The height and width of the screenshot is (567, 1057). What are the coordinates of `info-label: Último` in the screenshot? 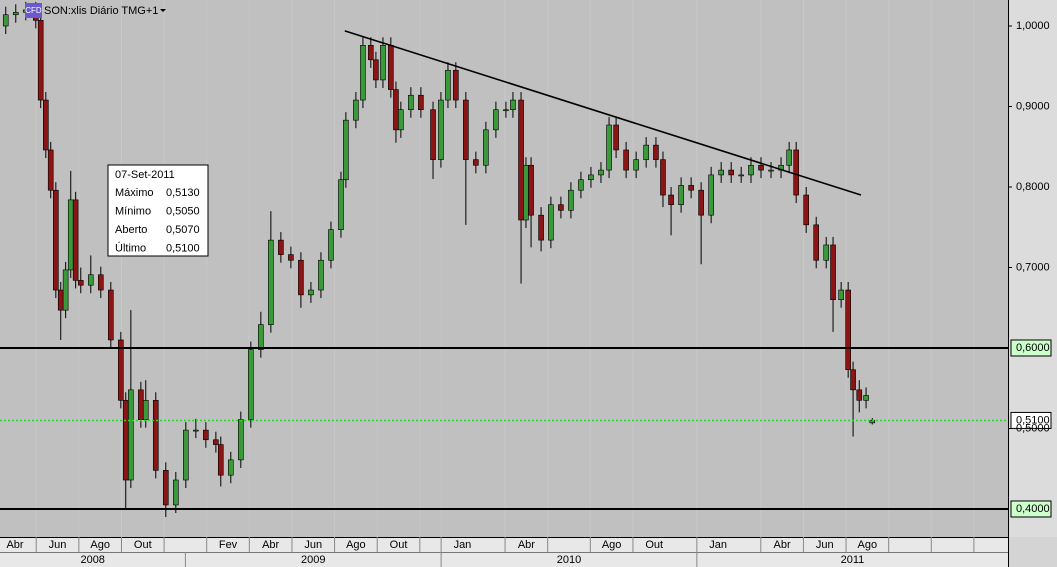 It's located at (130, 247).